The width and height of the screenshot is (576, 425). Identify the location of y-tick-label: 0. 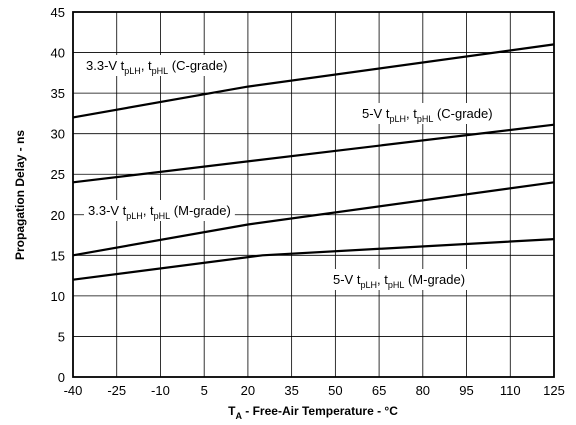
(61, 377).